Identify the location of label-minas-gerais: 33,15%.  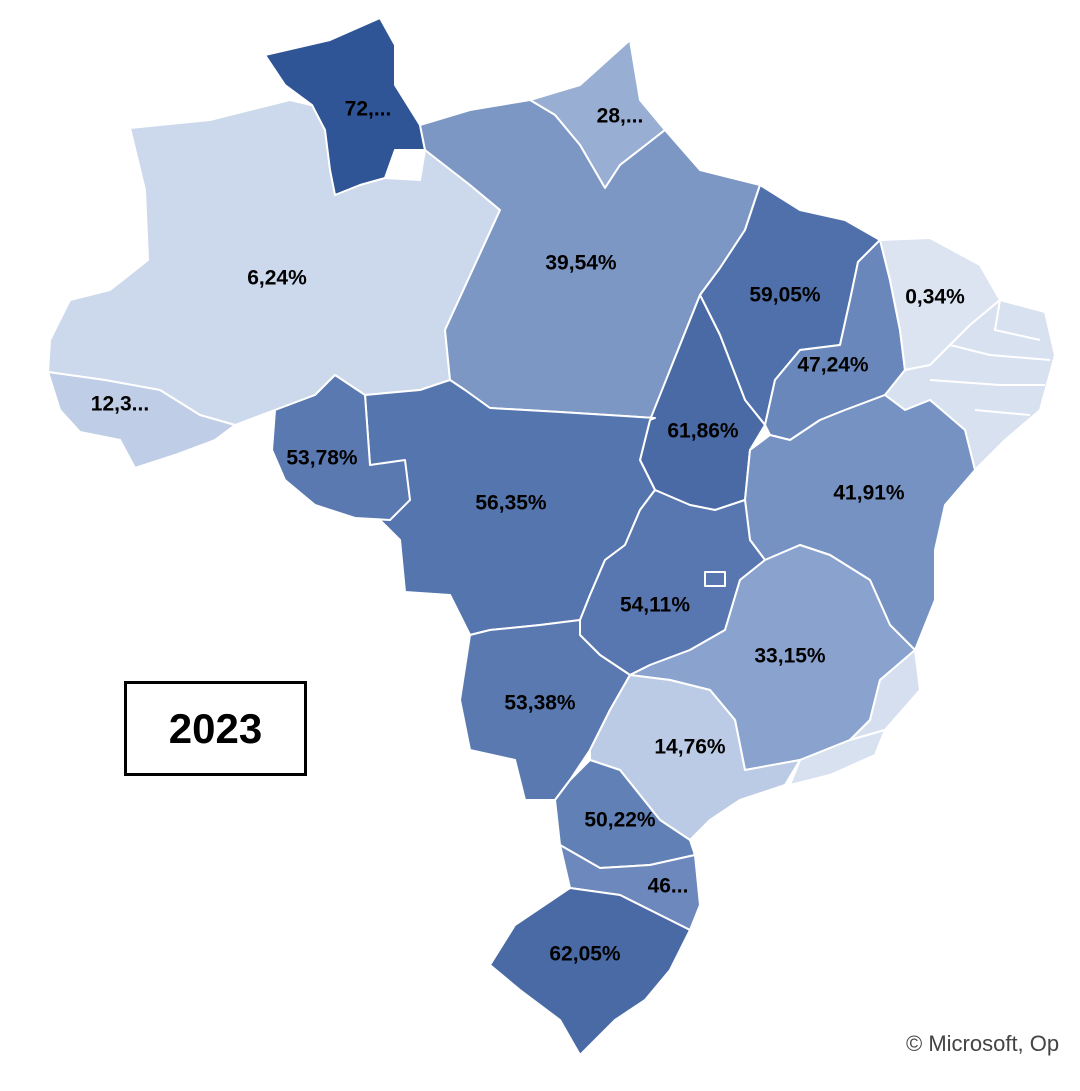
(790, 656).